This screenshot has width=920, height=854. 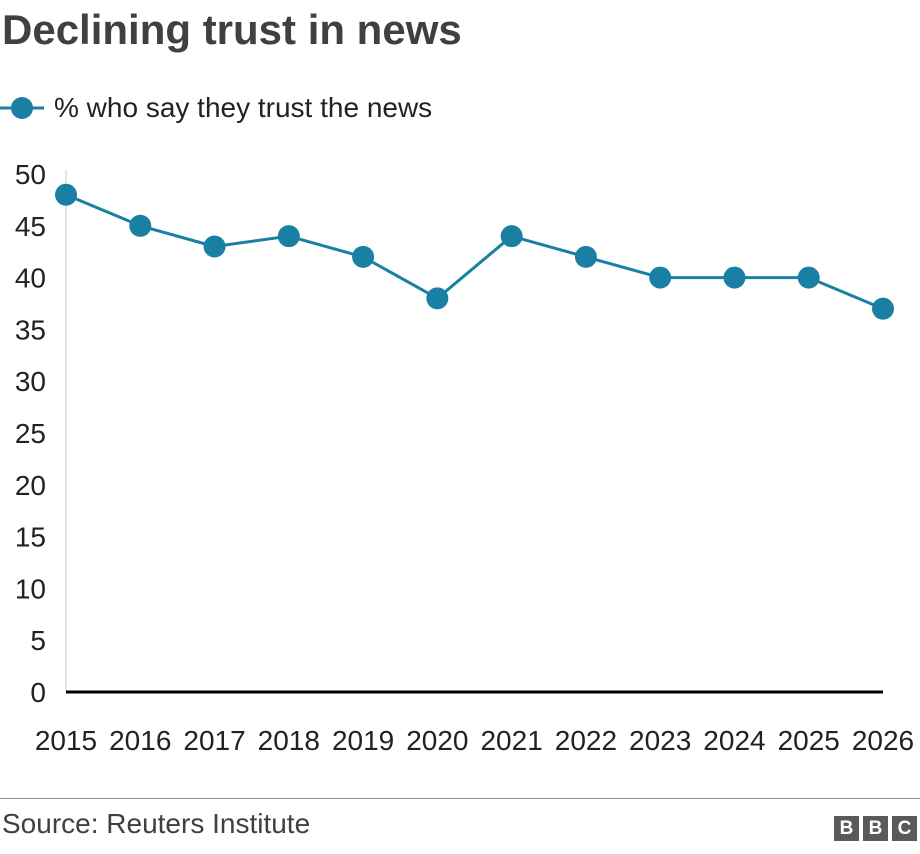 I want to click on x-tick-label: 2015, so click(x=66, y=740).